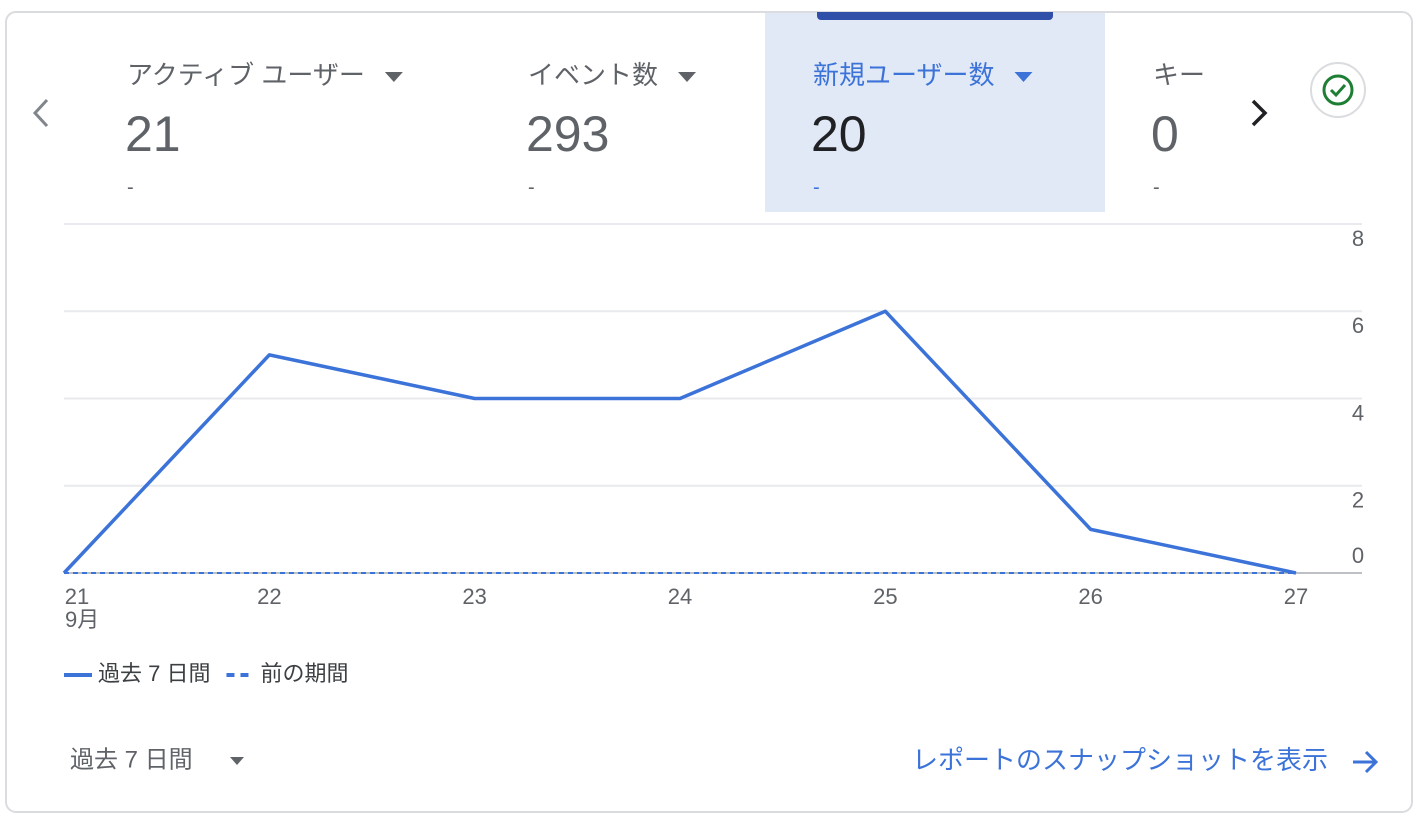 The image size is (1418, 822). Describe the element at coordinates (82, 619) in the screenshot. I see `x-month-label: 9月` at that location.